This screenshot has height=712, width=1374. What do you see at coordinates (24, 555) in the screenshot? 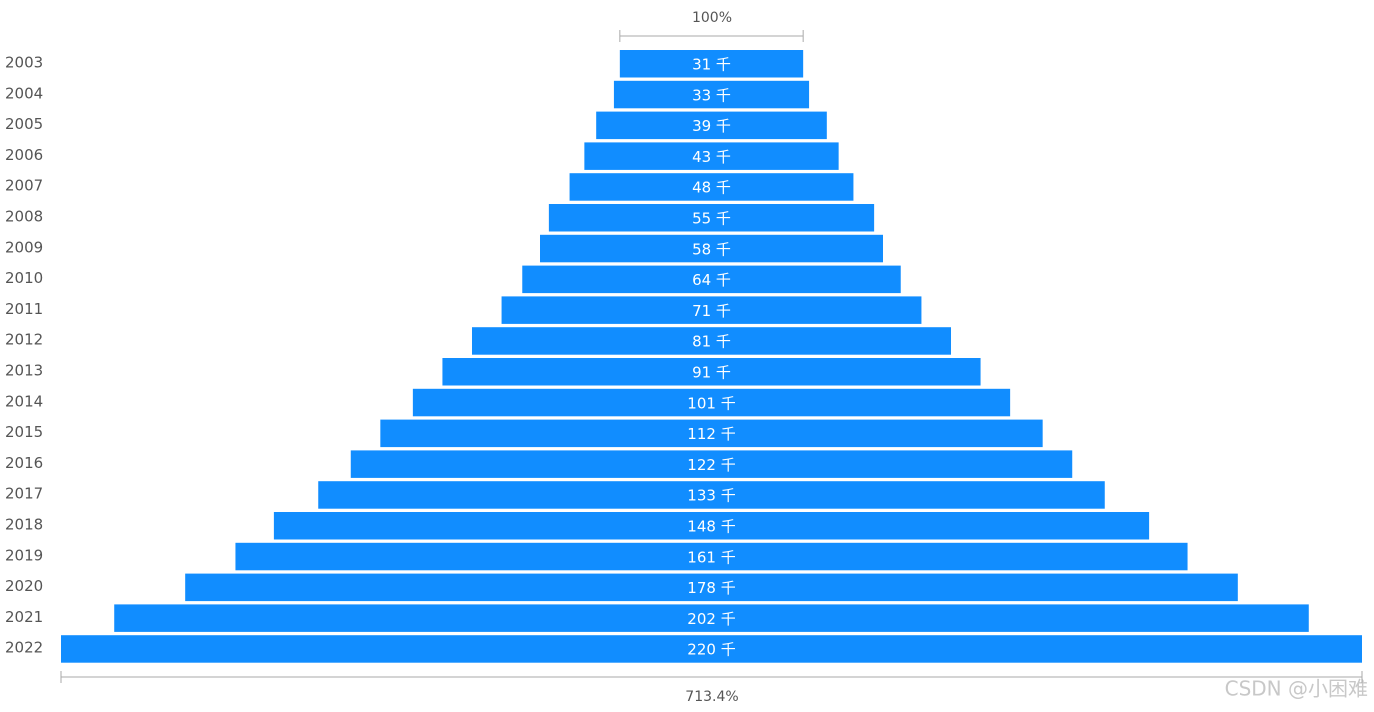
I see `category-label: 2019` at bounding box center [24, 555].